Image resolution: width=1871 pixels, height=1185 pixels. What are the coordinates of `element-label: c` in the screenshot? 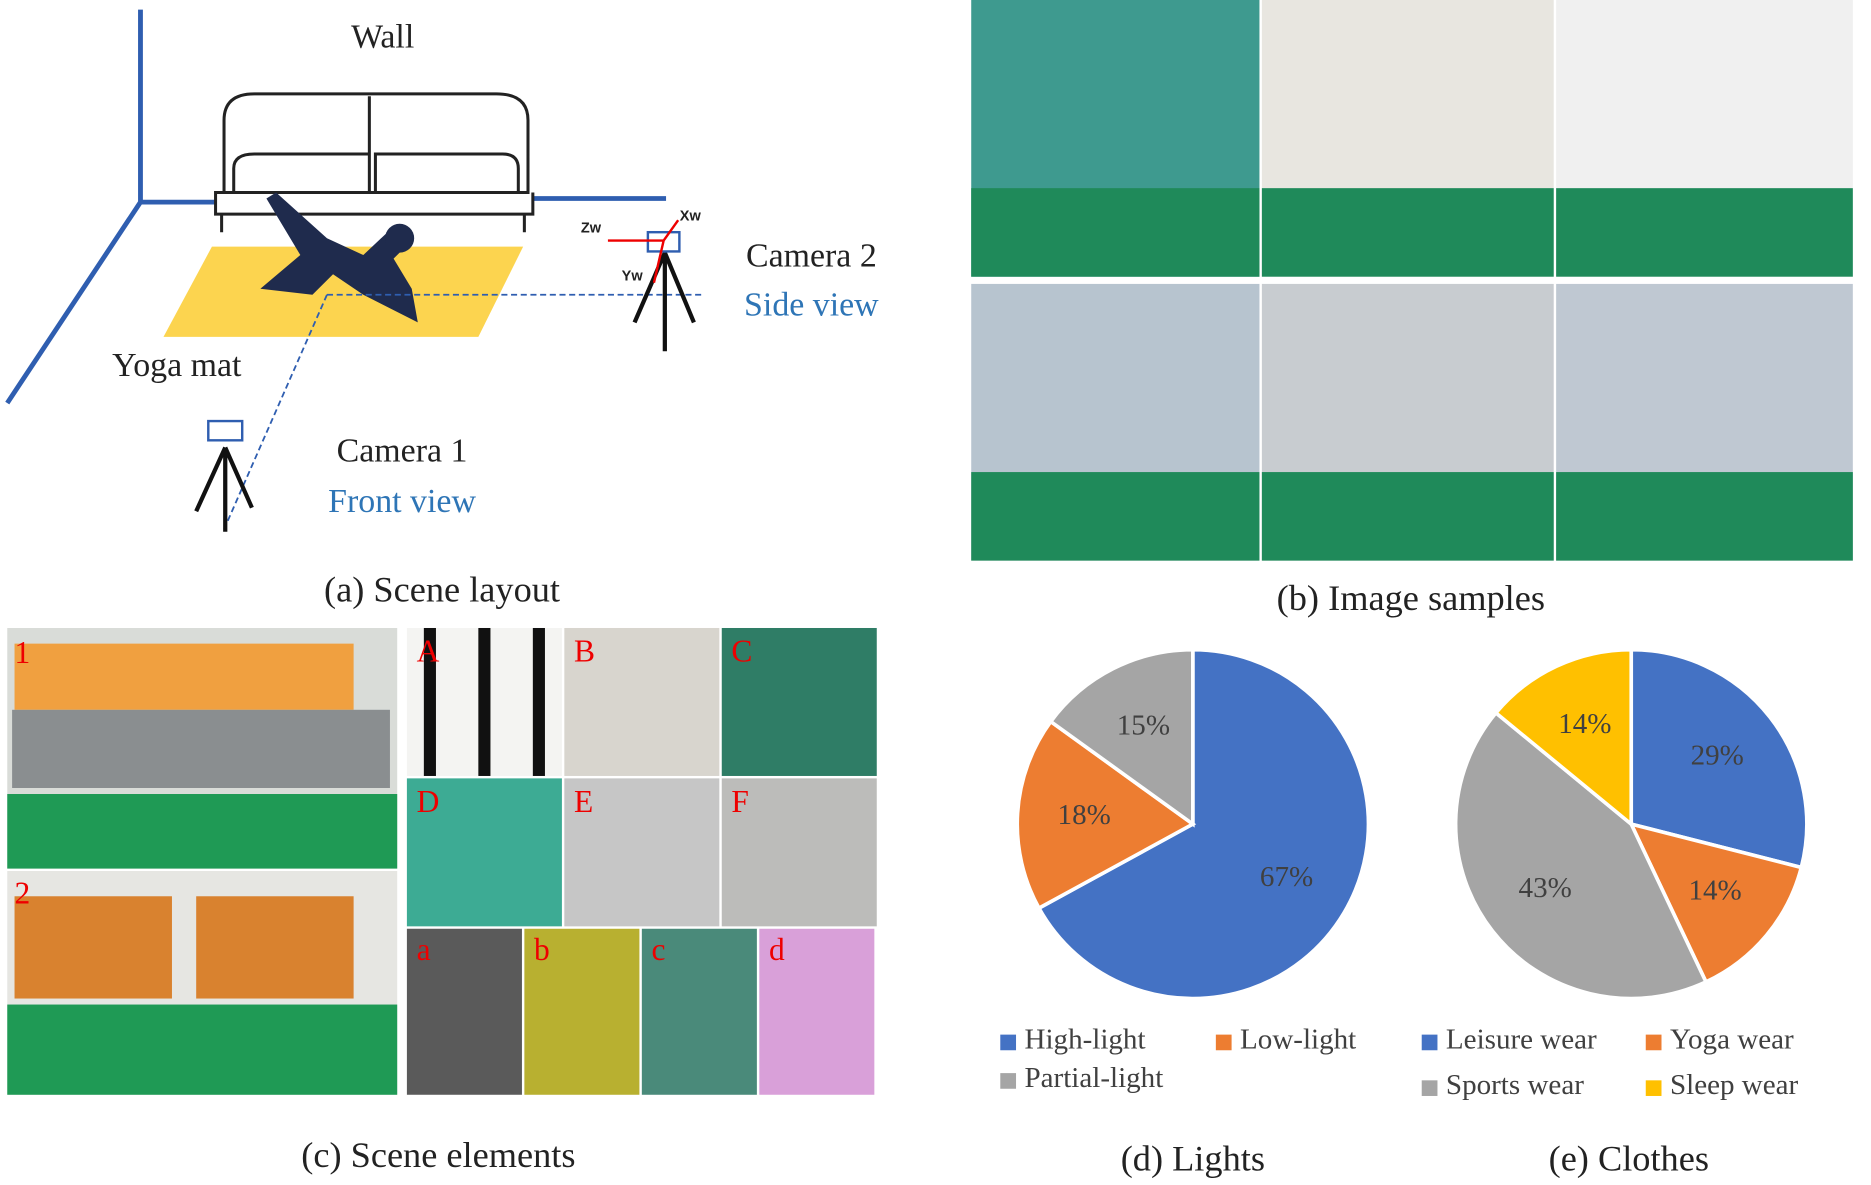 It's located at (659, 949).